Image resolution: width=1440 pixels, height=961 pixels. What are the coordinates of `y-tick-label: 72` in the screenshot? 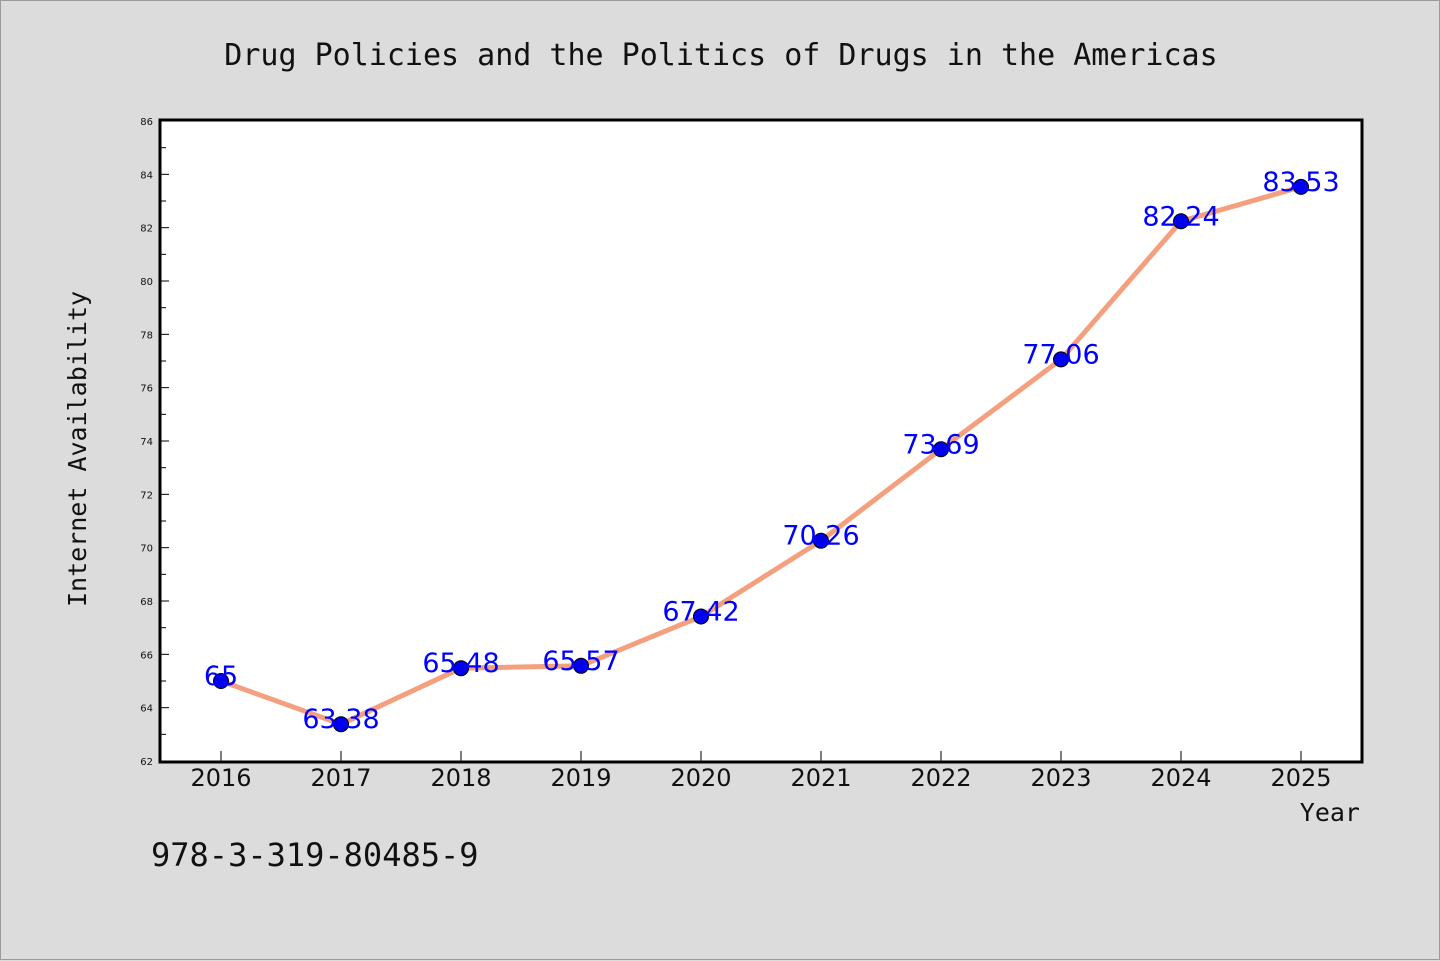 It's located at (146, 495).